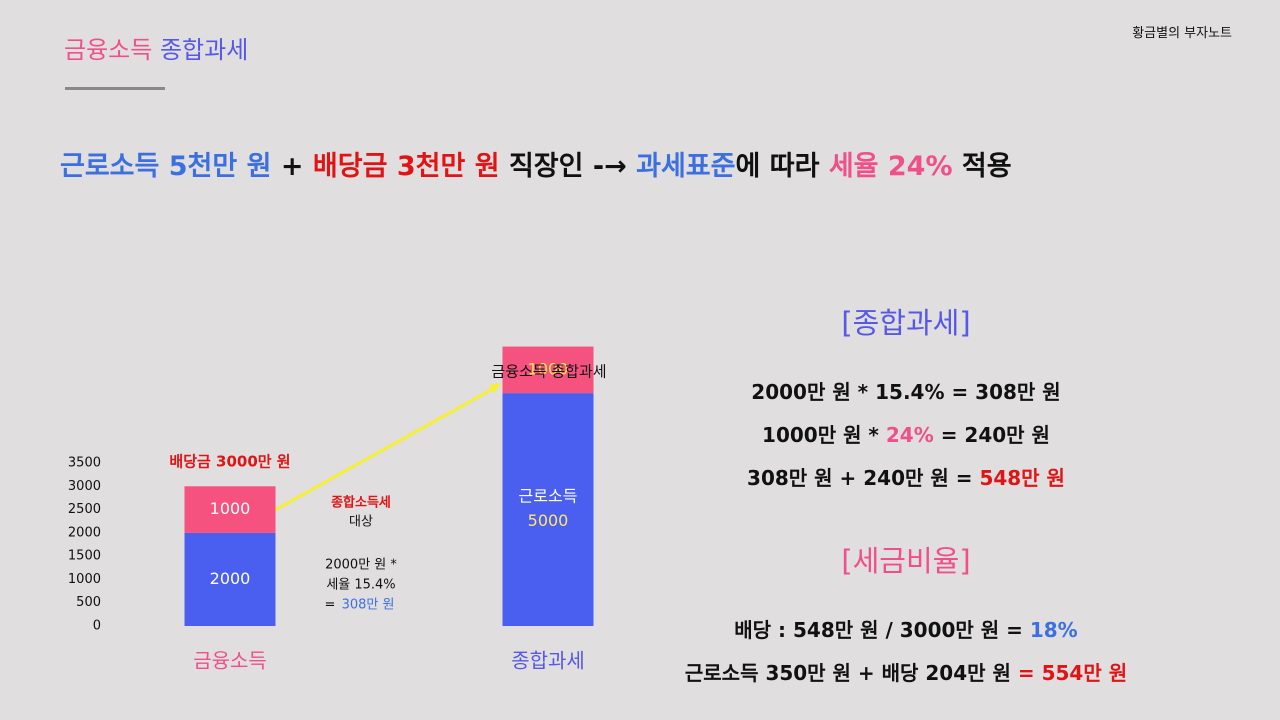 The image size is (1280, 720). I want to click on value-label: 5000, so click(548, 520).